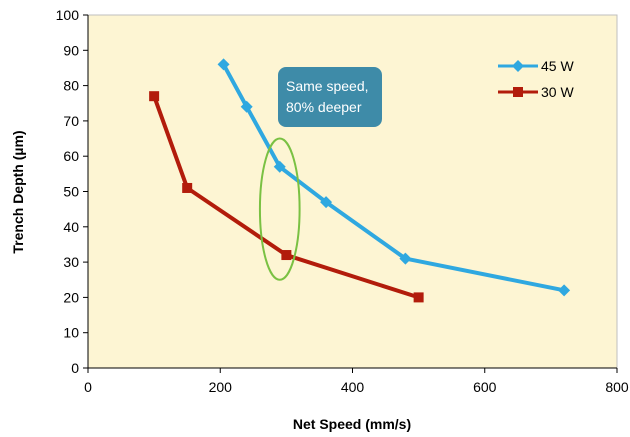 The image size is (630, 437). I want to click on y-tick-label: 0, so click(75, 368).